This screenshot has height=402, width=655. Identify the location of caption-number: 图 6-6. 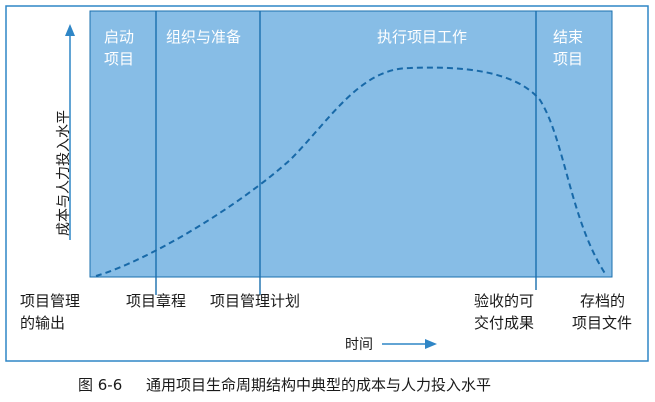
(100, 385).